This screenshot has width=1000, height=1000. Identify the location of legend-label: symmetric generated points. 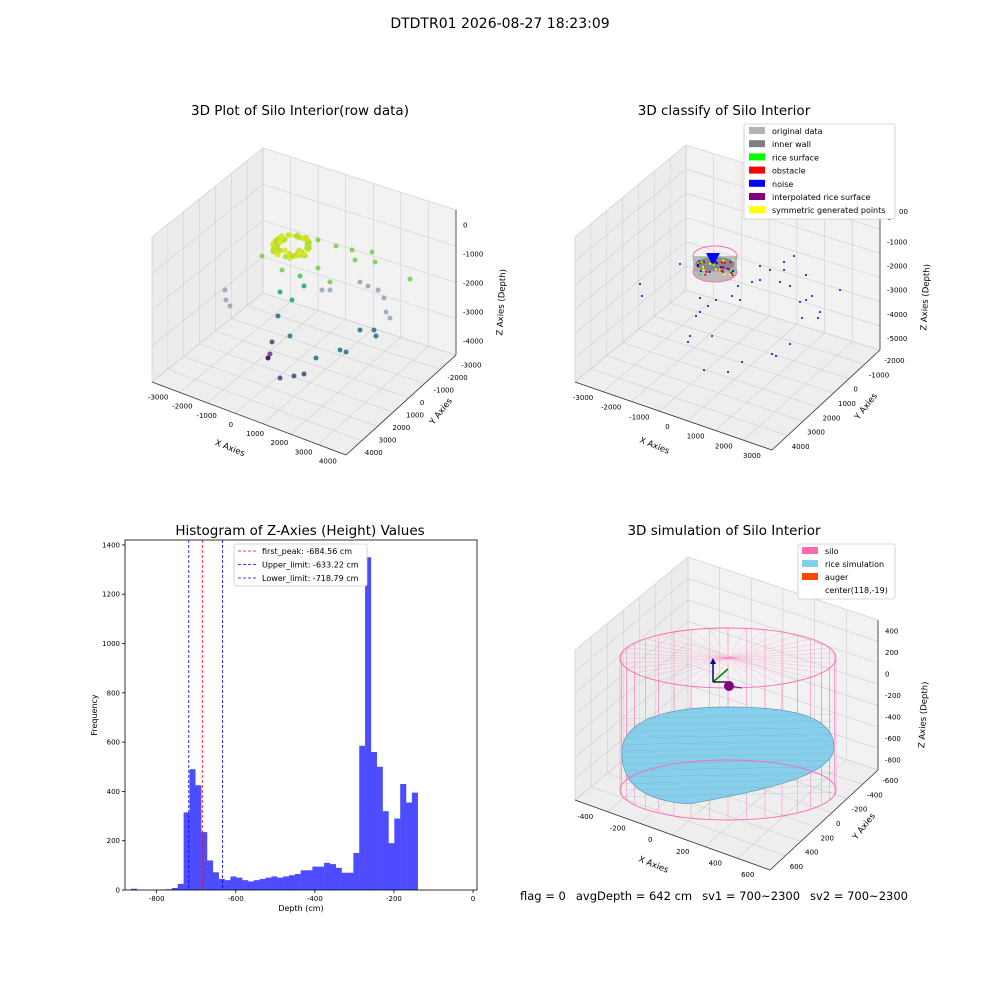
(828, 210).